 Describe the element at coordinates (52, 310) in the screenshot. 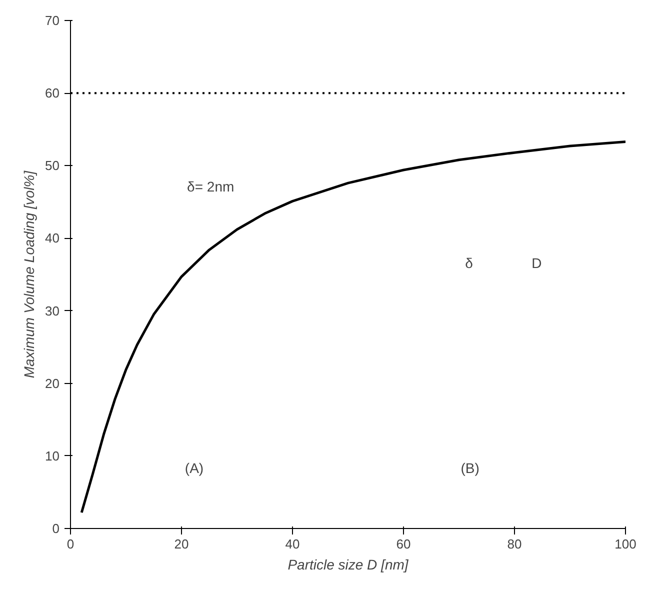

I see `y-tick-label: 30` at that location.